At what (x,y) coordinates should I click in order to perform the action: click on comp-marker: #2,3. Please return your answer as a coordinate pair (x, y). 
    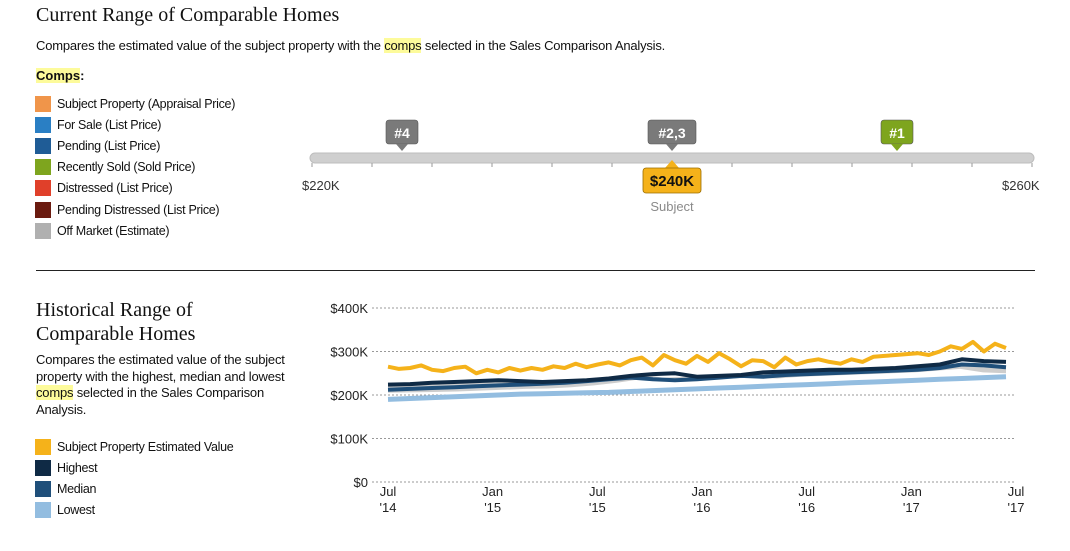
    Looking at the image, I should click on (672, 135).